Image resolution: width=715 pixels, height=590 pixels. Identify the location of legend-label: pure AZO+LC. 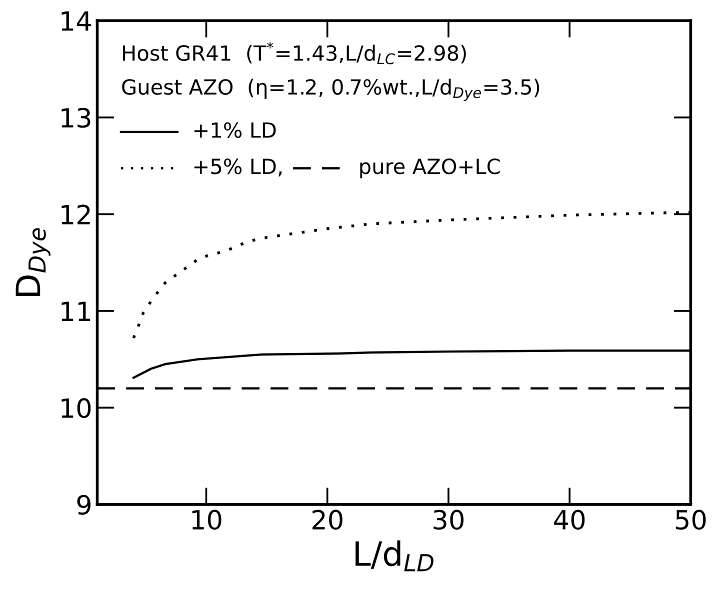
(430, 168).